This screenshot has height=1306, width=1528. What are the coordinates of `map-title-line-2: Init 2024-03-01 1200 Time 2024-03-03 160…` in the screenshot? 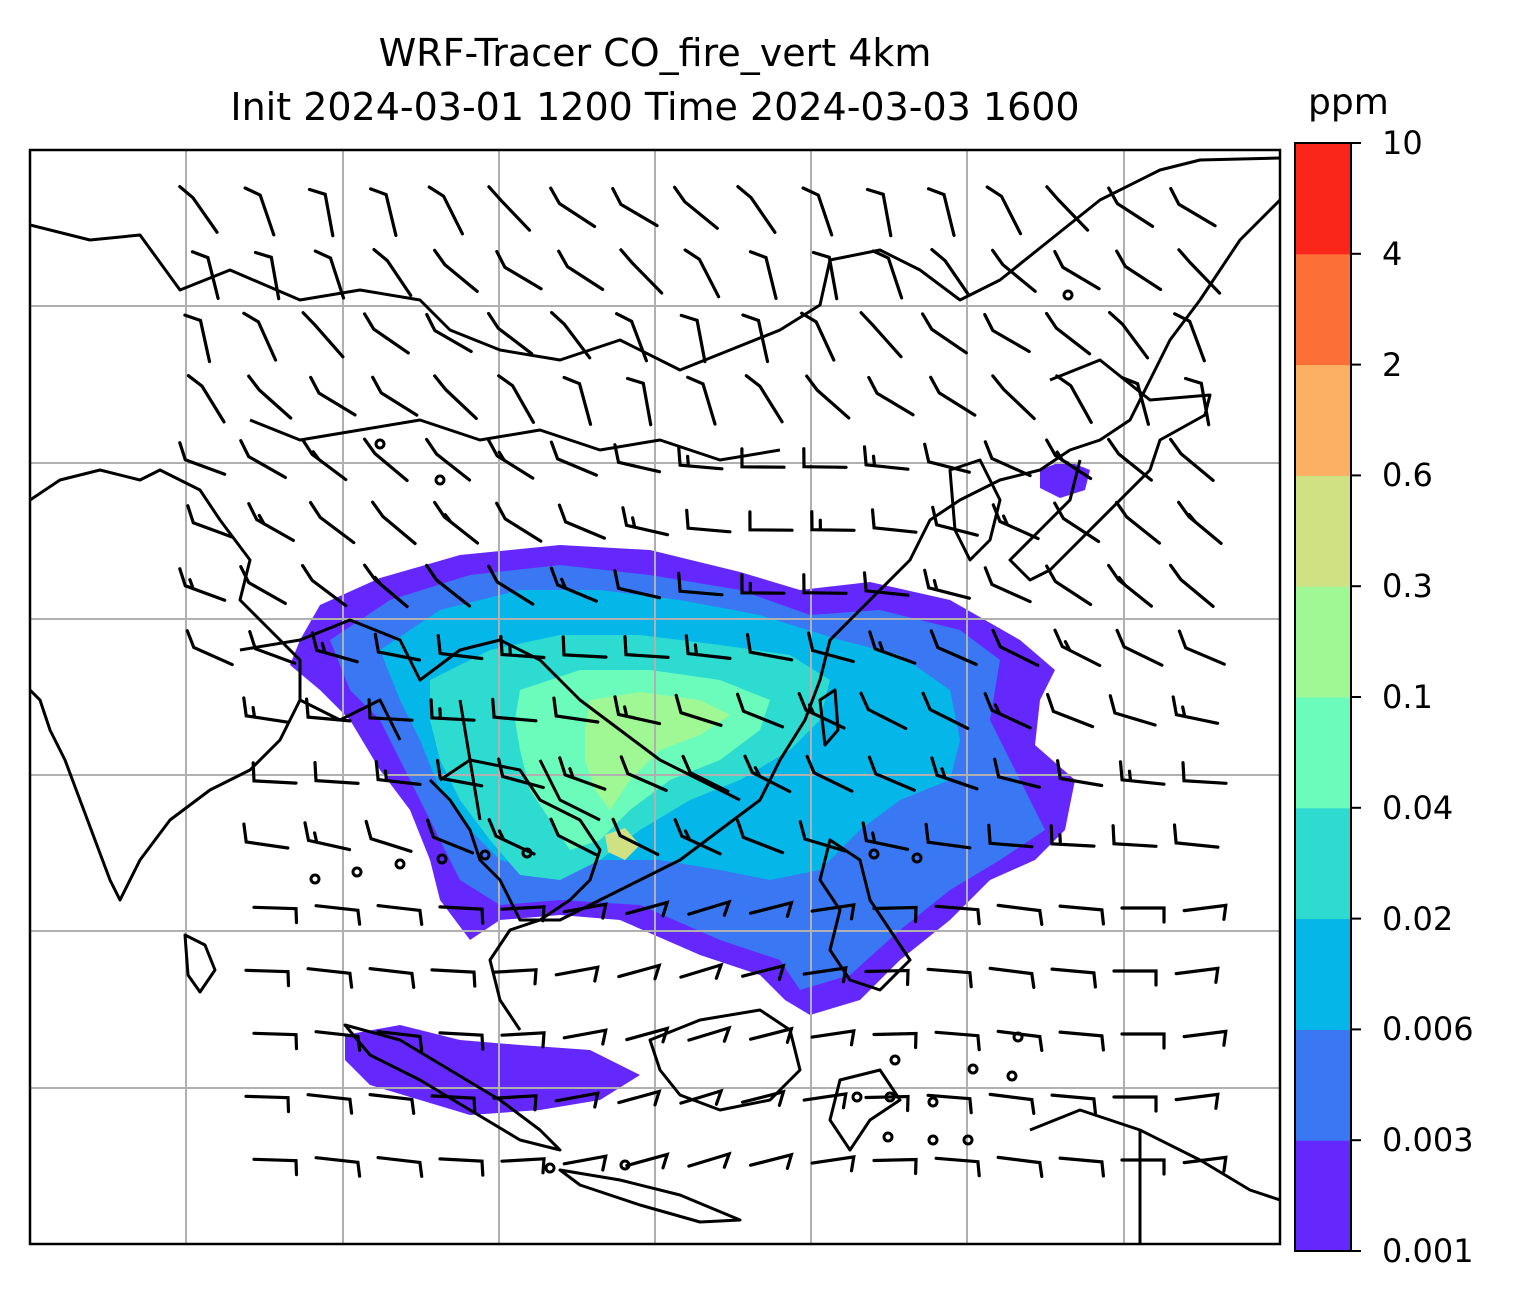 It's located at (655, 107).